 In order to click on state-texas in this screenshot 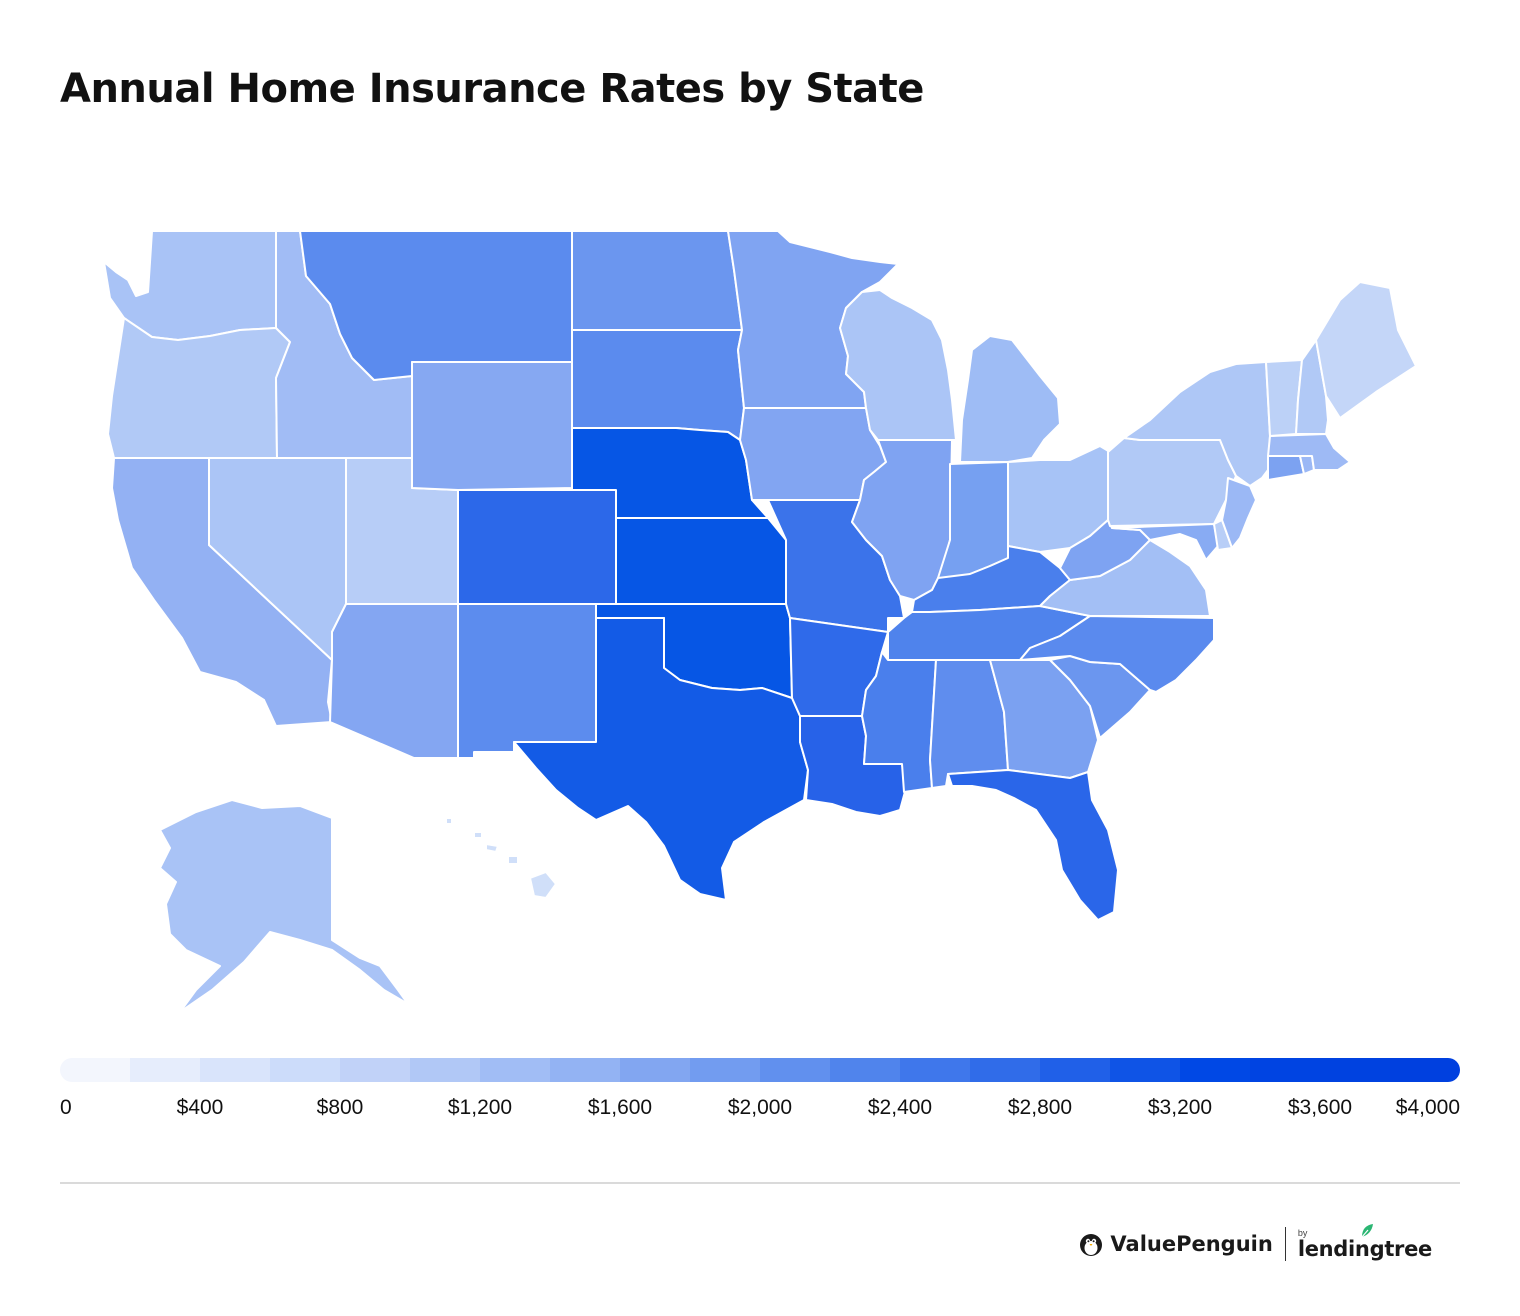, I will do `click(661, 759)`.